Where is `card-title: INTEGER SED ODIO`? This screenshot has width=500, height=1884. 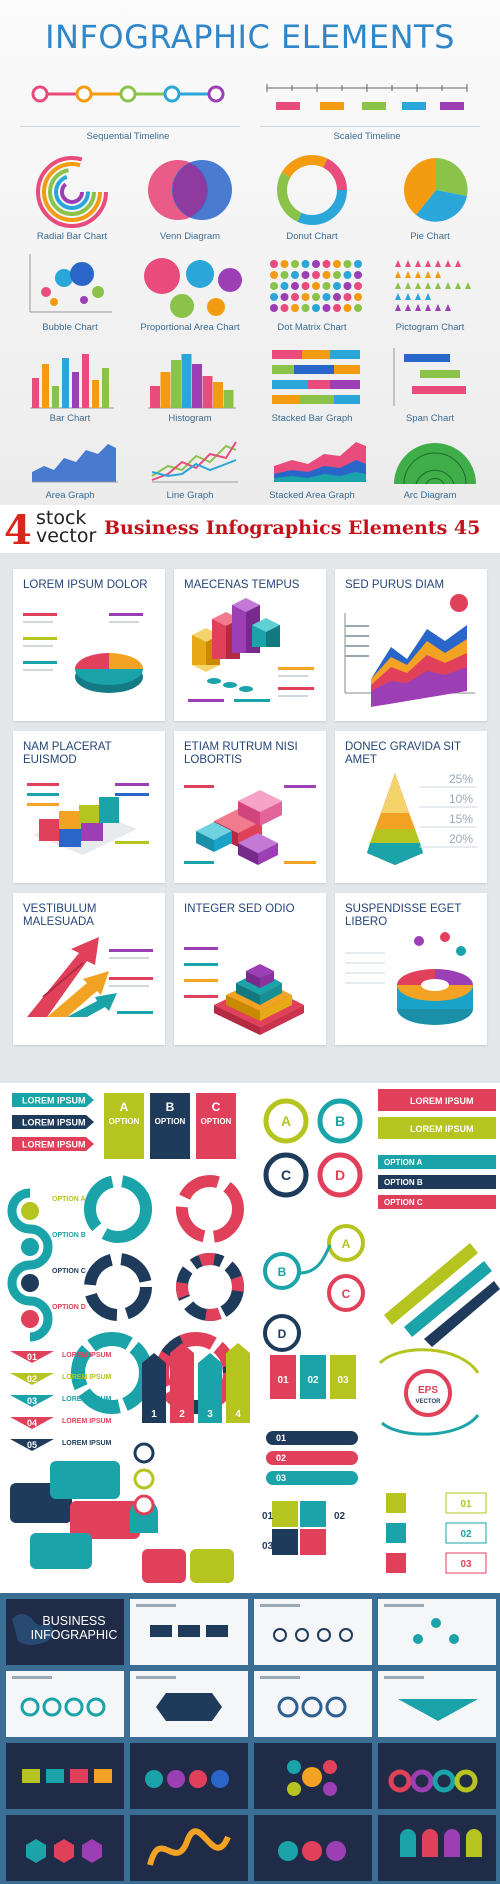 card-title: INTEGER SED ODIO is located at coordinates (239, 909).